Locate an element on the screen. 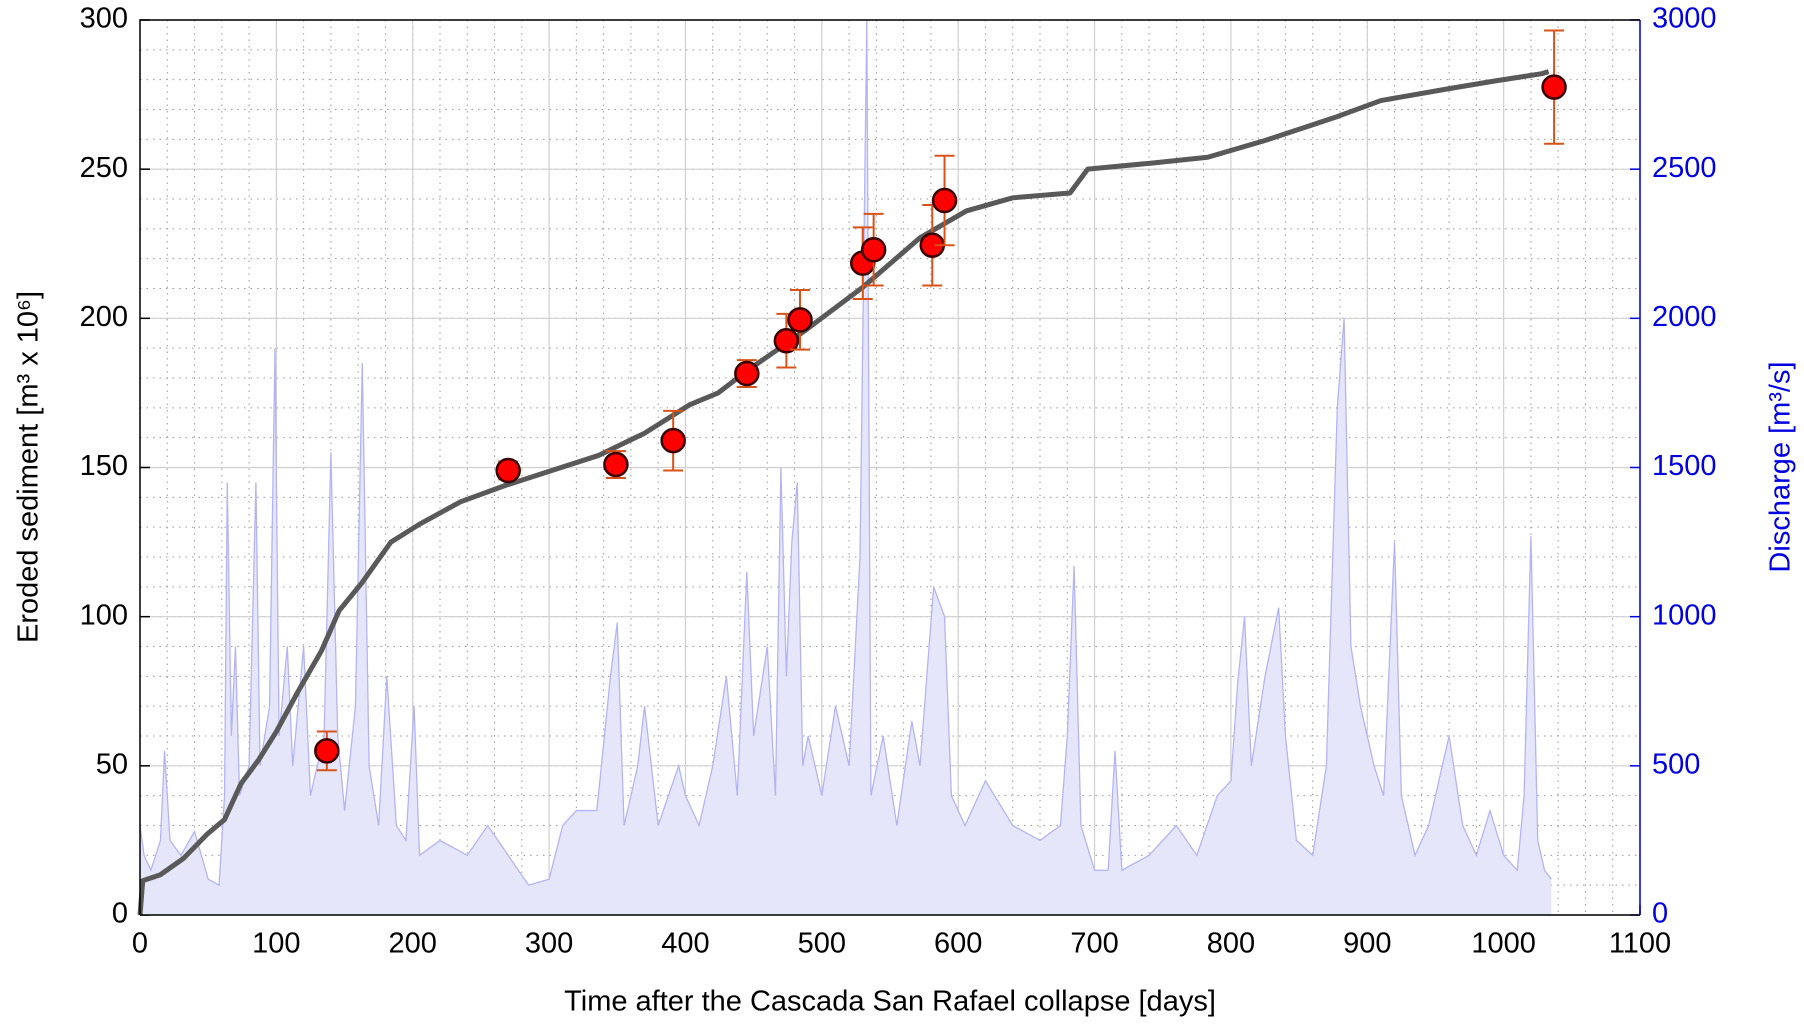 The height and width of the screenshot is (1025, 1804). x-tick-label: 500 is located at coordinates (822, 944).